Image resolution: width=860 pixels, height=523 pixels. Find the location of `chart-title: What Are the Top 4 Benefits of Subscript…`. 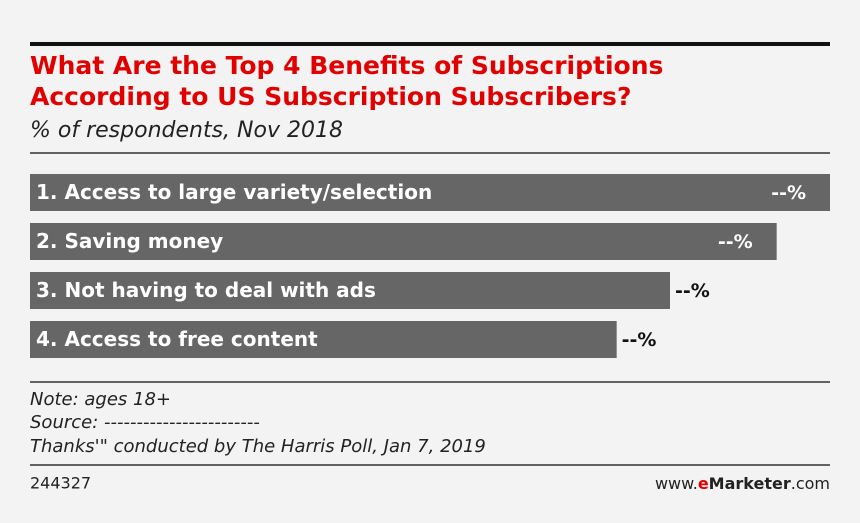

chart-title: What Are the Top 4 Benefits of Subscript… is located at coordinates (346, 65).